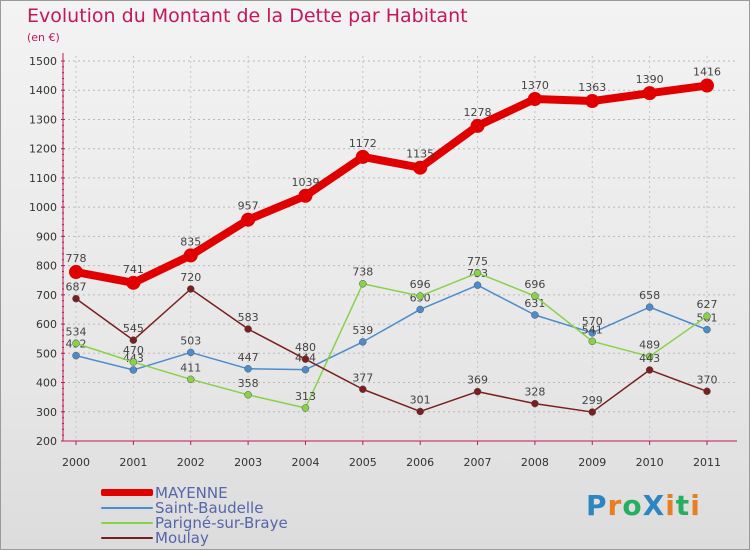  I want to click on data-label-parign-sur-braye: 411, so click(190, 367).